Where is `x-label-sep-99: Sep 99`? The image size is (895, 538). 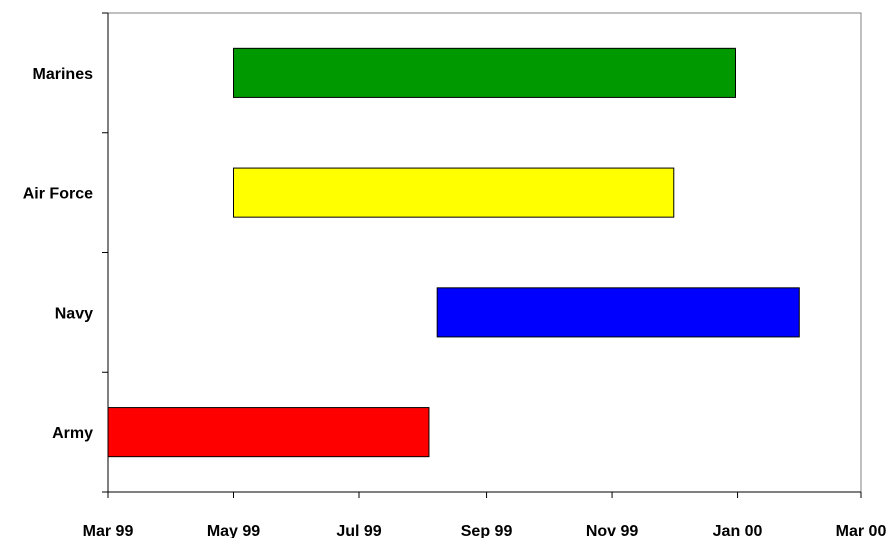
x-label-sep-99: Sep 99 is located at coordinates (487, 530).